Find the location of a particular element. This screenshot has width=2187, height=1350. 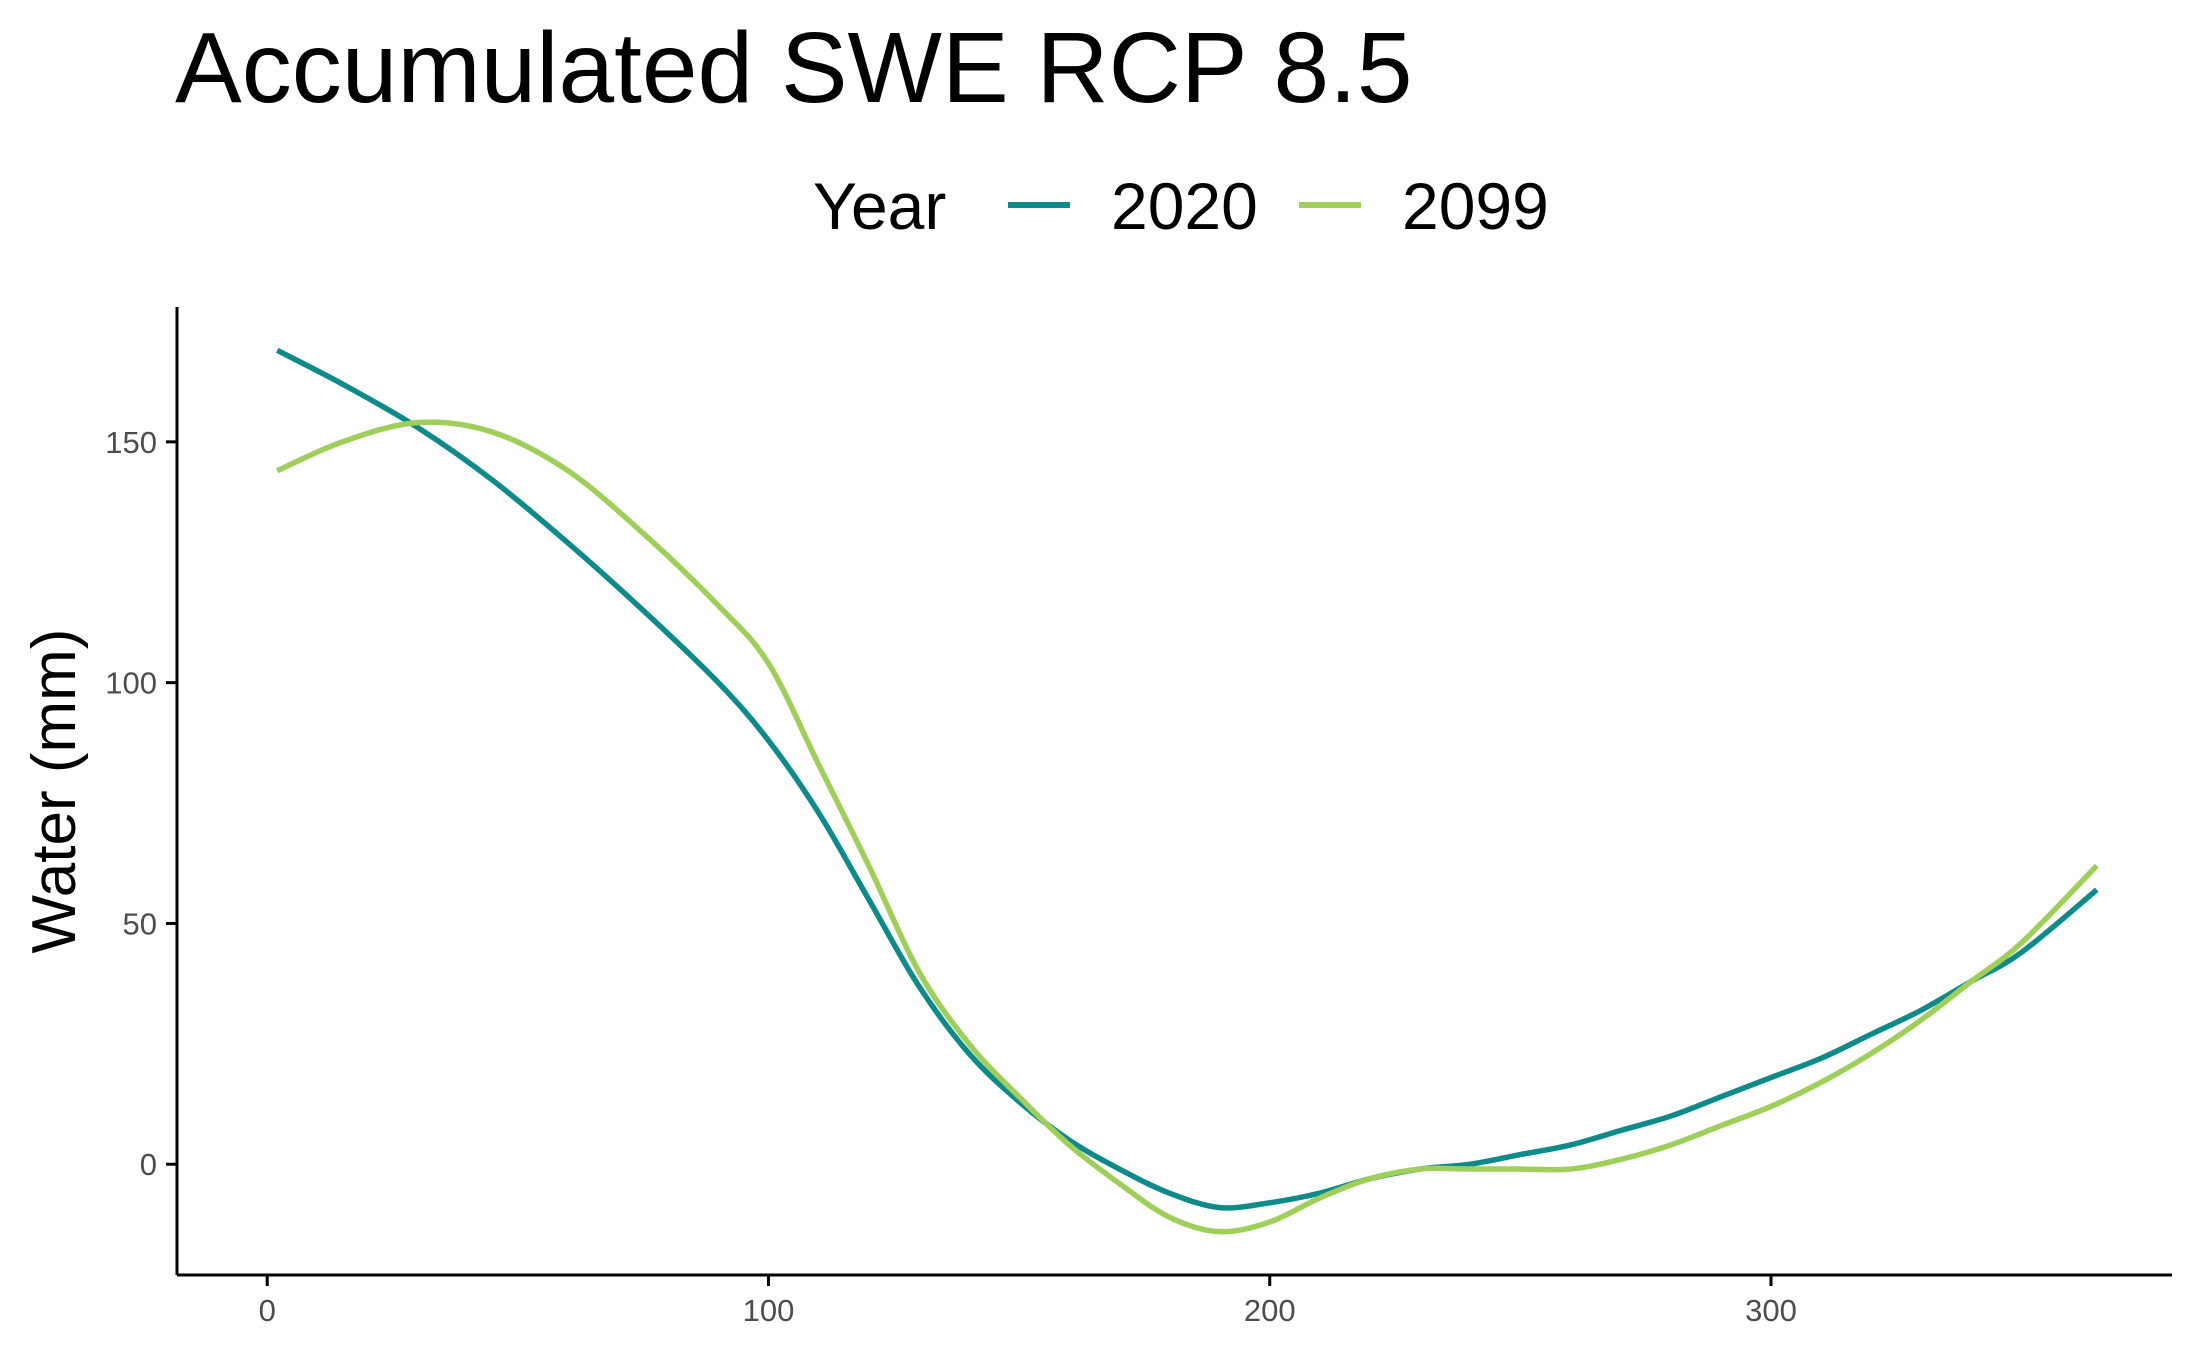

x-tick-label-300: 300 is located at coordinates (1771, 1310).